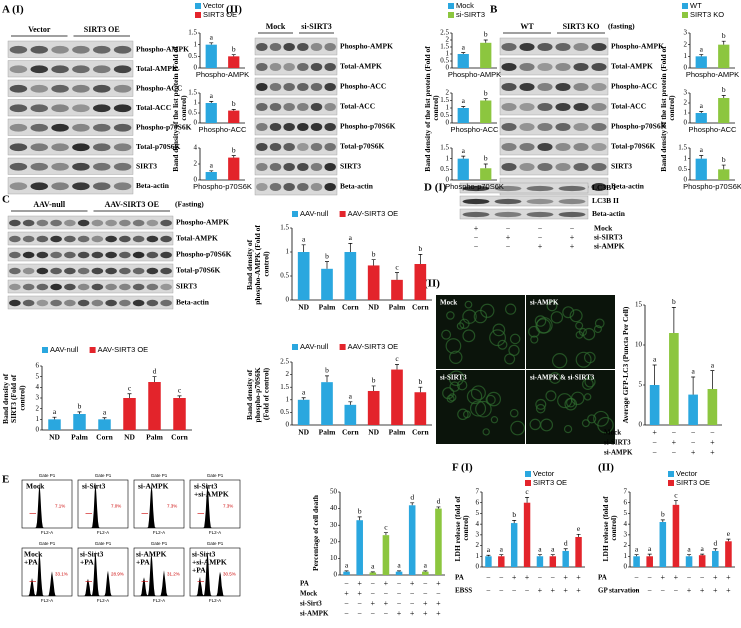  What do you see at coordinates (288, 252) in the screenshot?
I see `y-tick-label: 1` at bounding box center [288, 252].